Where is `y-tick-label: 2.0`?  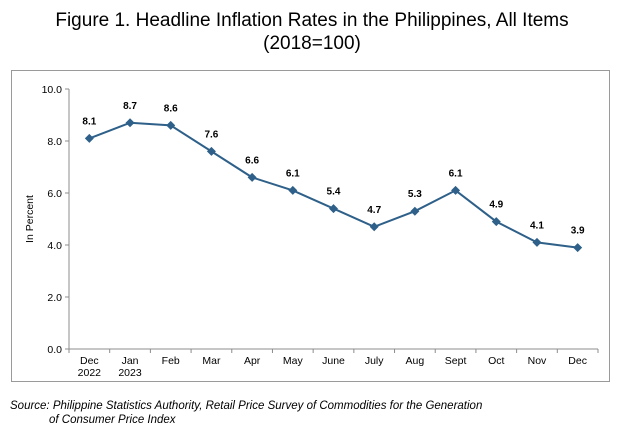
y-tick-label: 2.0 is located at coordinates (54, 298).